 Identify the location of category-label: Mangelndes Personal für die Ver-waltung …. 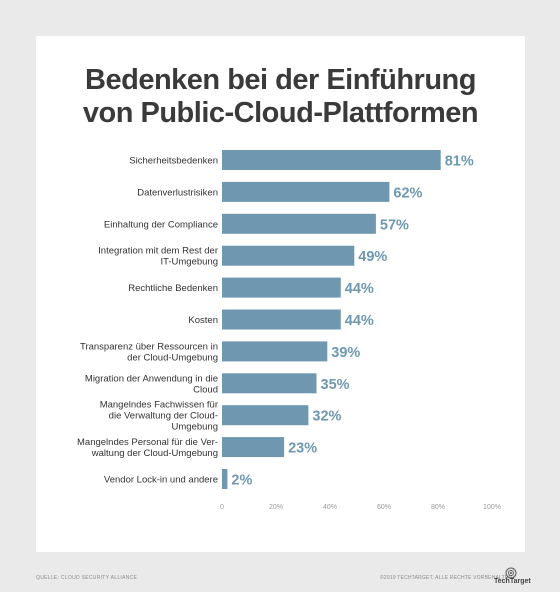
(147, 448).